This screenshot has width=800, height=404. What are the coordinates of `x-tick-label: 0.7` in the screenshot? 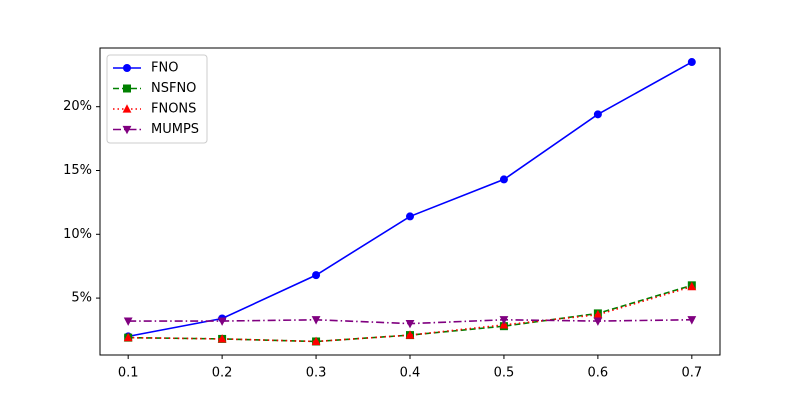 It's located at (691, 373).